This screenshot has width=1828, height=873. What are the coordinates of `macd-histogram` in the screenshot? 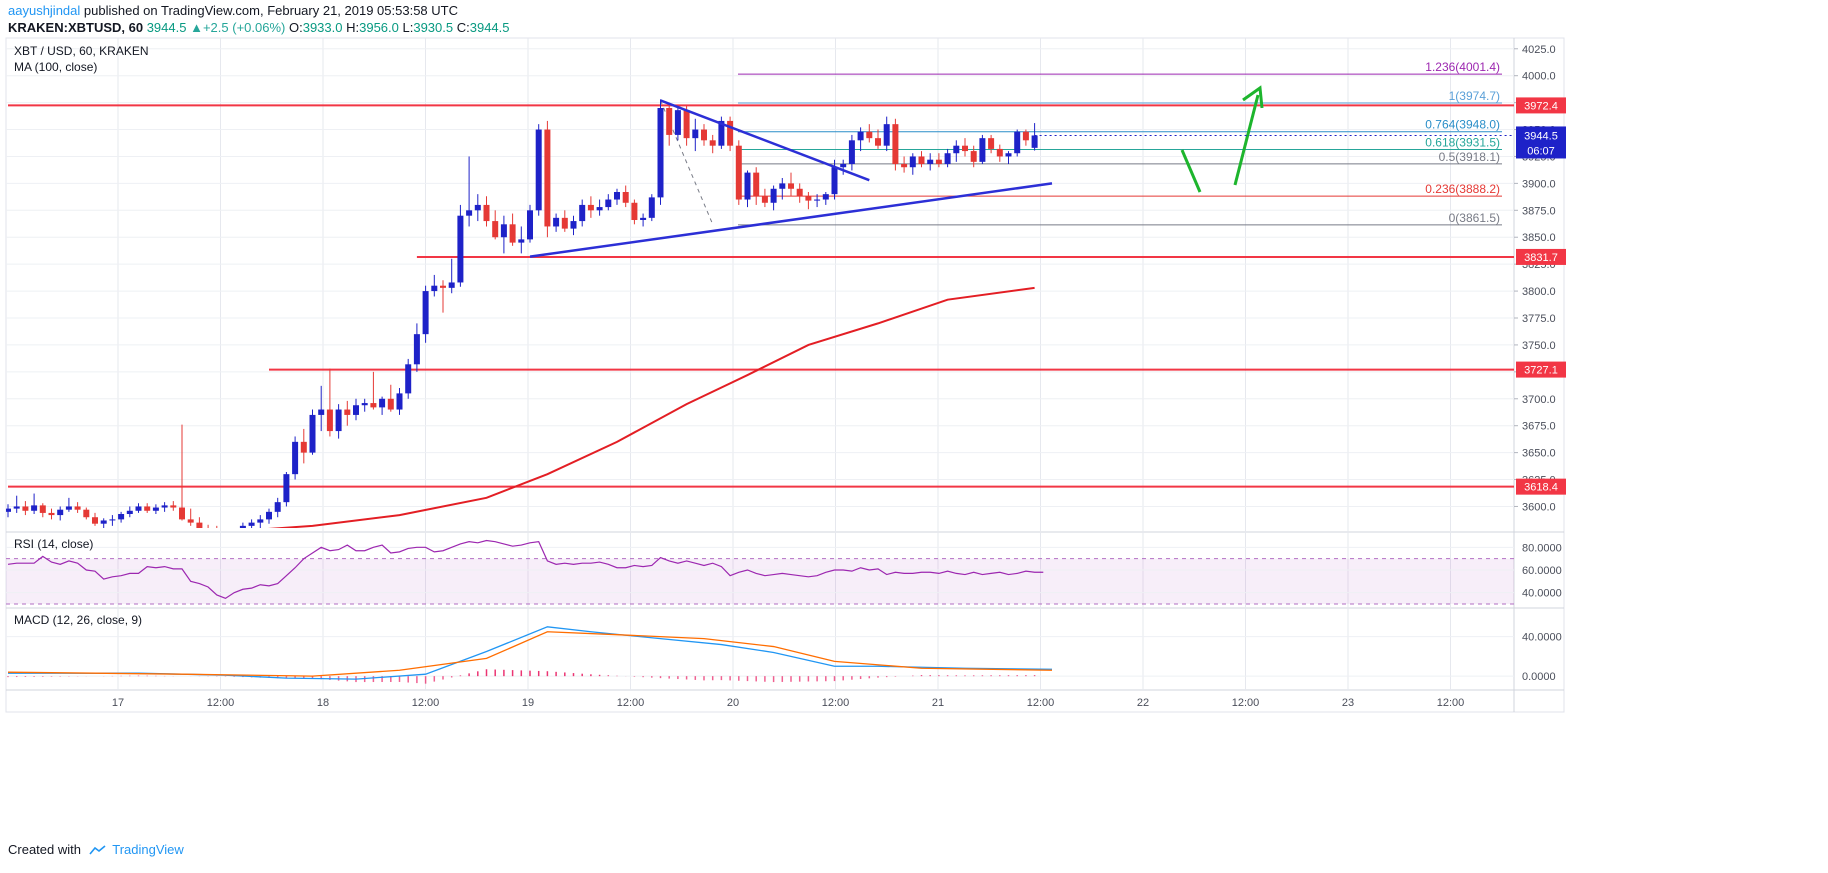 It's located at (521, 676).